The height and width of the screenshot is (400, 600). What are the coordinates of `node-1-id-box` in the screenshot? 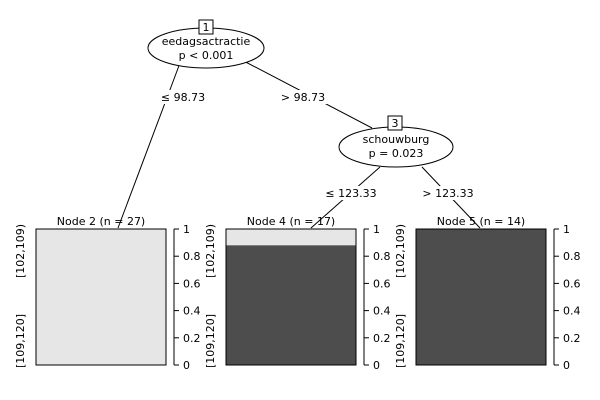 It's located at (206, 27).